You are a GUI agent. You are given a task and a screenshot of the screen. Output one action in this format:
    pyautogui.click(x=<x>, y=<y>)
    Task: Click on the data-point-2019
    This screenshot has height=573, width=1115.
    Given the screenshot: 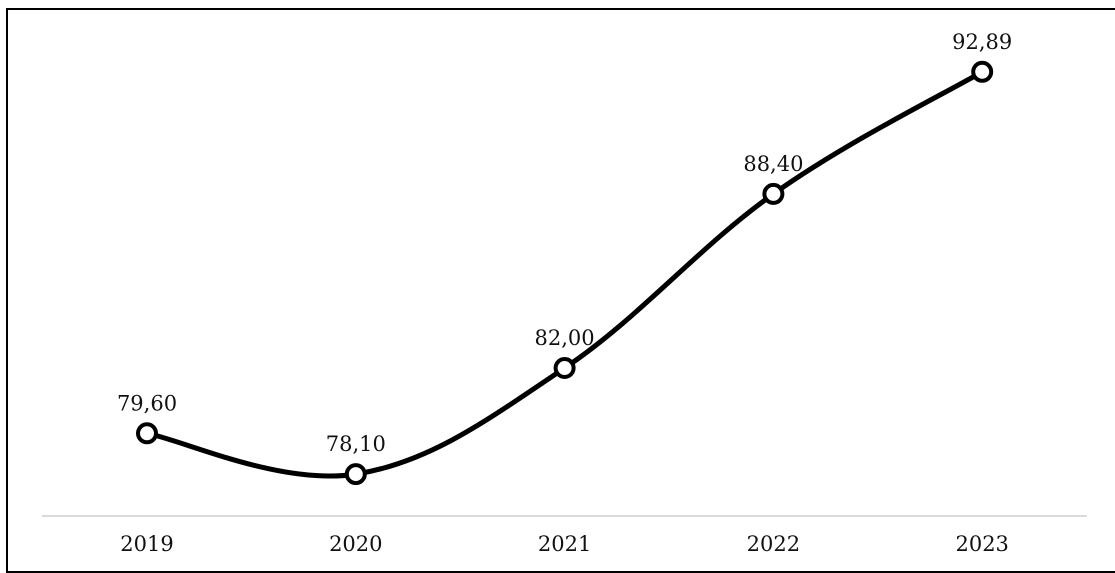 What is the action you would take?
    pyautogui.click(x=147, y=433)
    